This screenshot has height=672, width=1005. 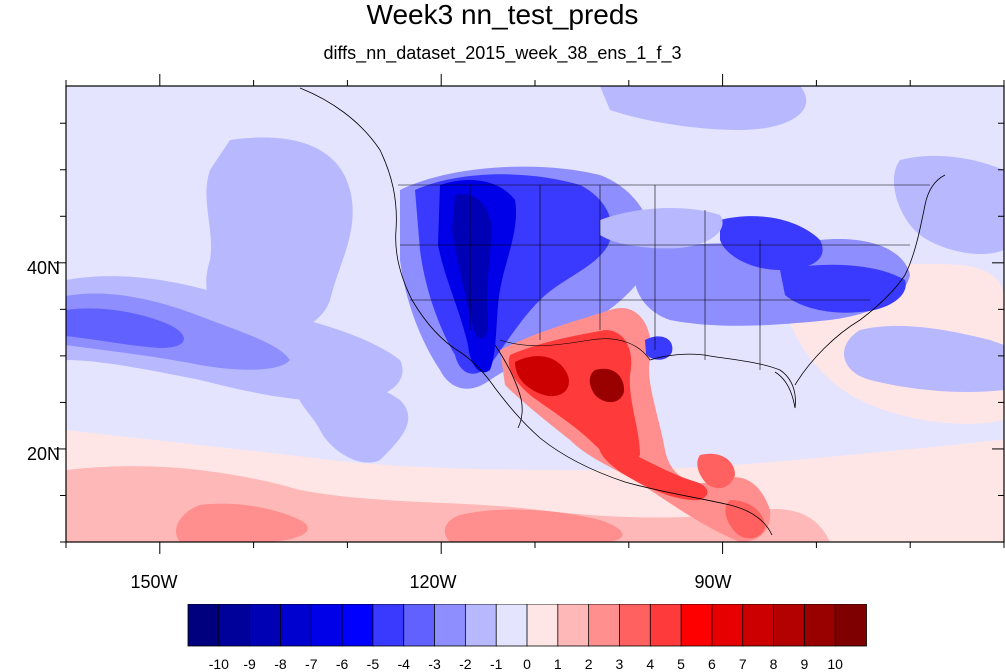 What do you see at coordinates (527, 664) in the screenshot?
I see `colorbar-tick-label: 0` at bounding box center [527, 664].